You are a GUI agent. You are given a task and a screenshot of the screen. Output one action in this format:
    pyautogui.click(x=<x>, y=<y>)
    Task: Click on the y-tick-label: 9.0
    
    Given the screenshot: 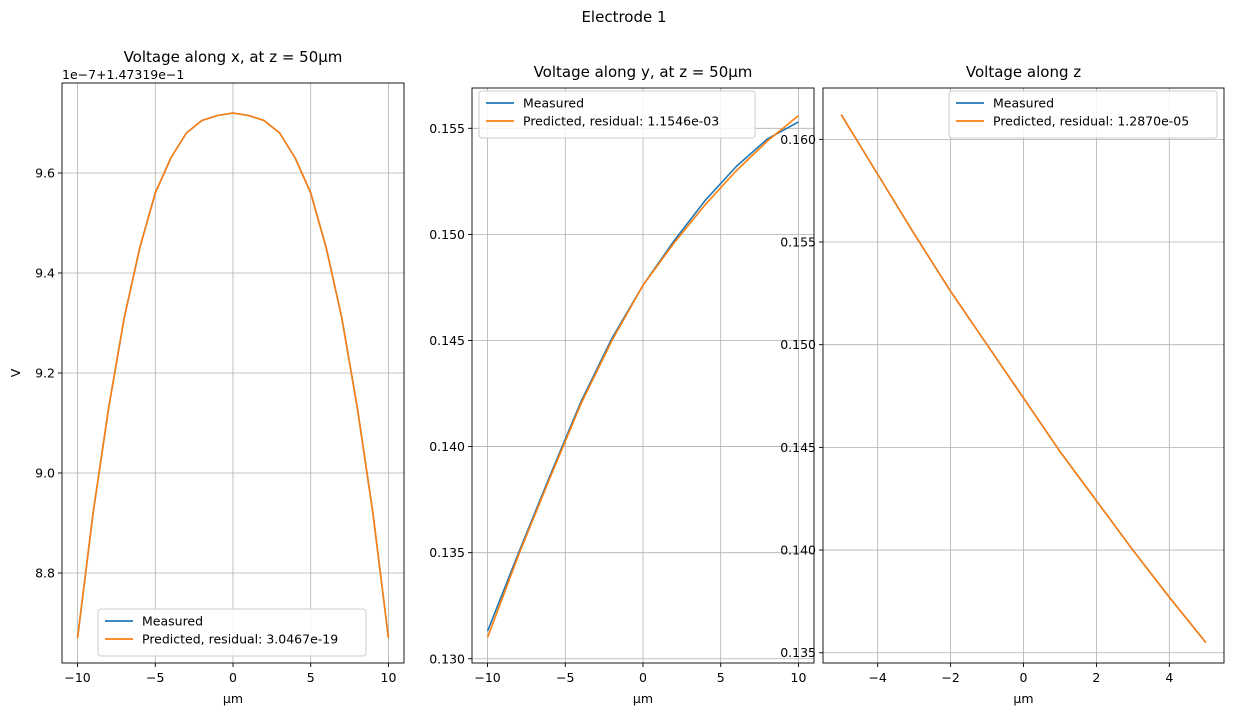 What is the action you would take?
    pyautogui.click(x=45, y=473)
    